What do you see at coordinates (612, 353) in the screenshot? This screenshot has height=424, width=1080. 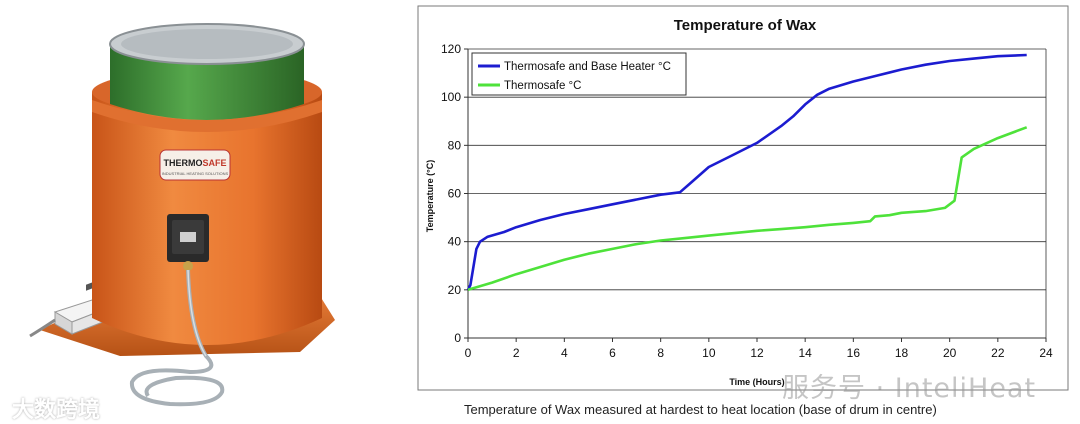 I see `x-tick-label: 6` at bounding box center [612, 353].